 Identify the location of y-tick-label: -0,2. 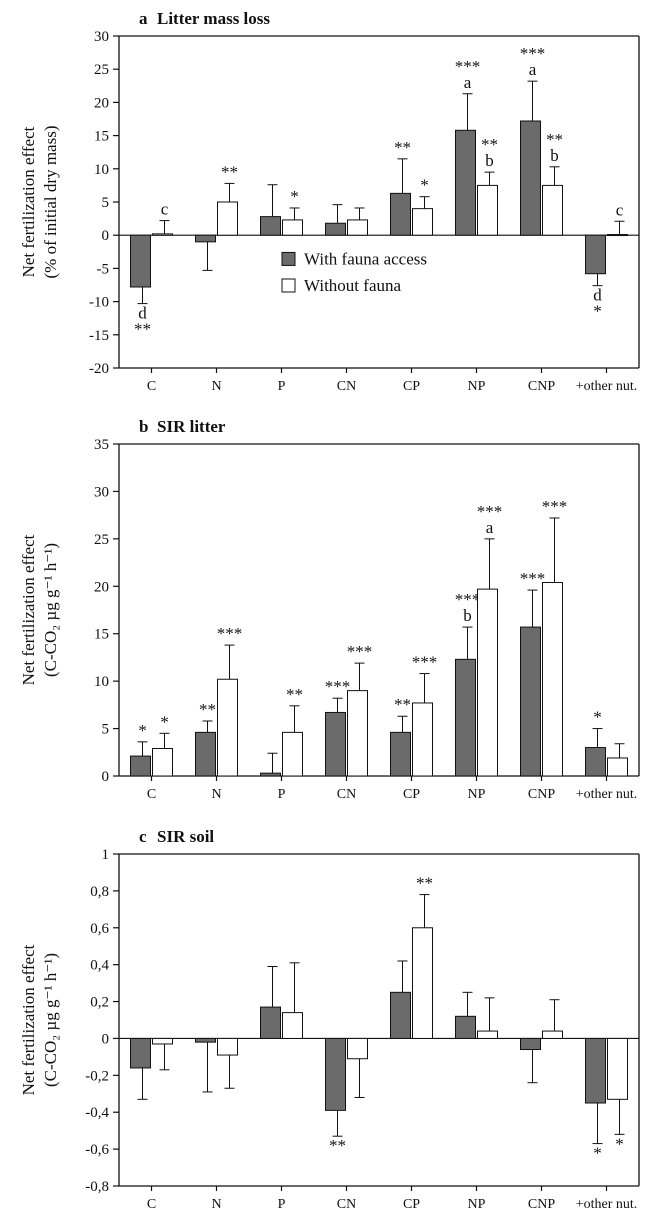
(97, 1076).